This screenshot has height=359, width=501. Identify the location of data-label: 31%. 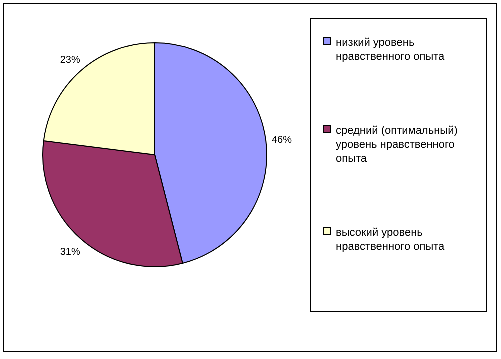
(70, 252).